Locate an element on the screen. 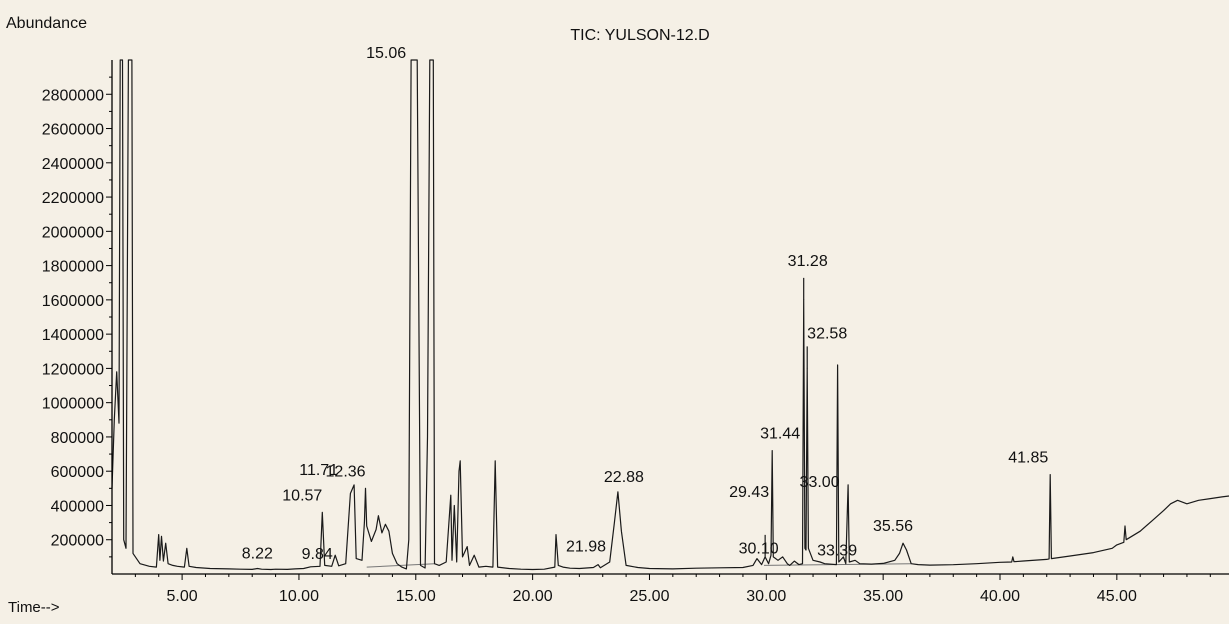 Image resolution: width=1229 pixels, height=624 pixels. x-tick-label: 15.00 is located at coordinates (416, 596).